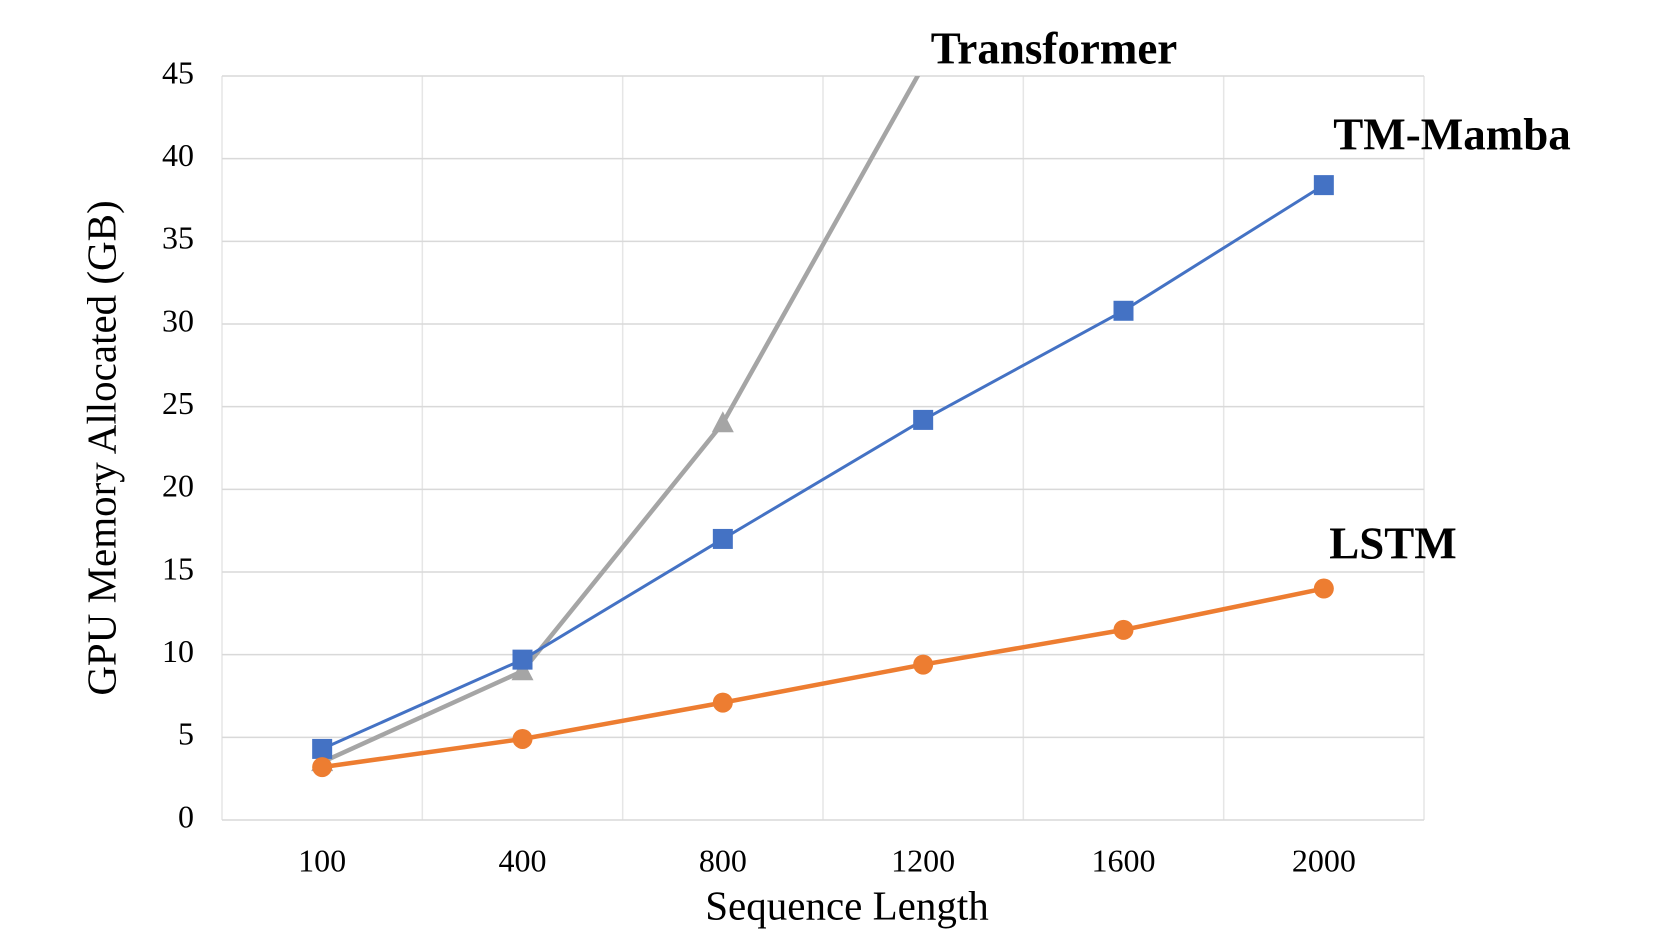 The image size is (1661, 934). Describe the element at coordinates (523, 860) in the screenshot. I see `x-tick-label: 400` at that location.